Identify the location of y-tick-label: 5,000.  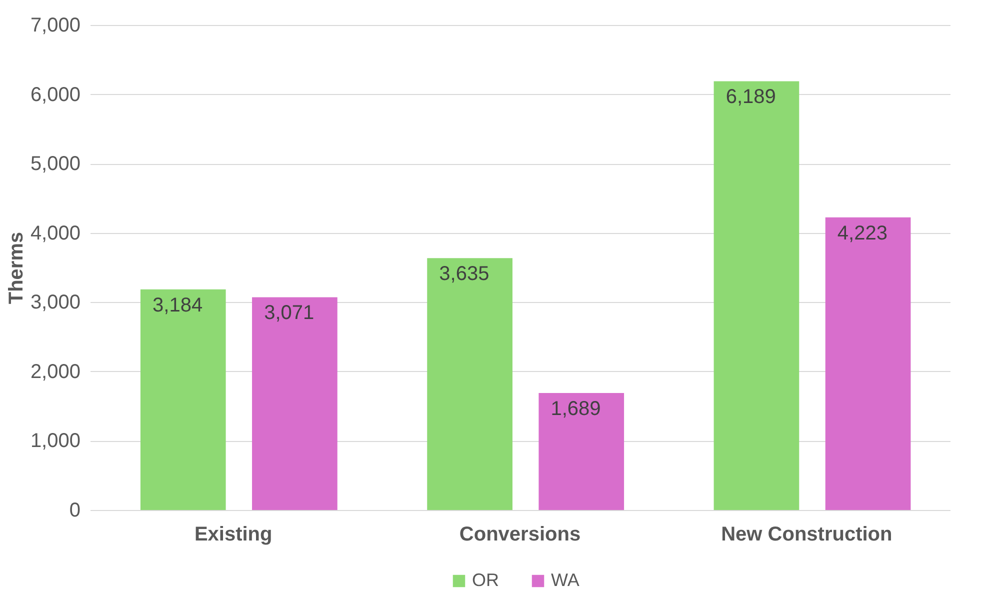
(55, 164).